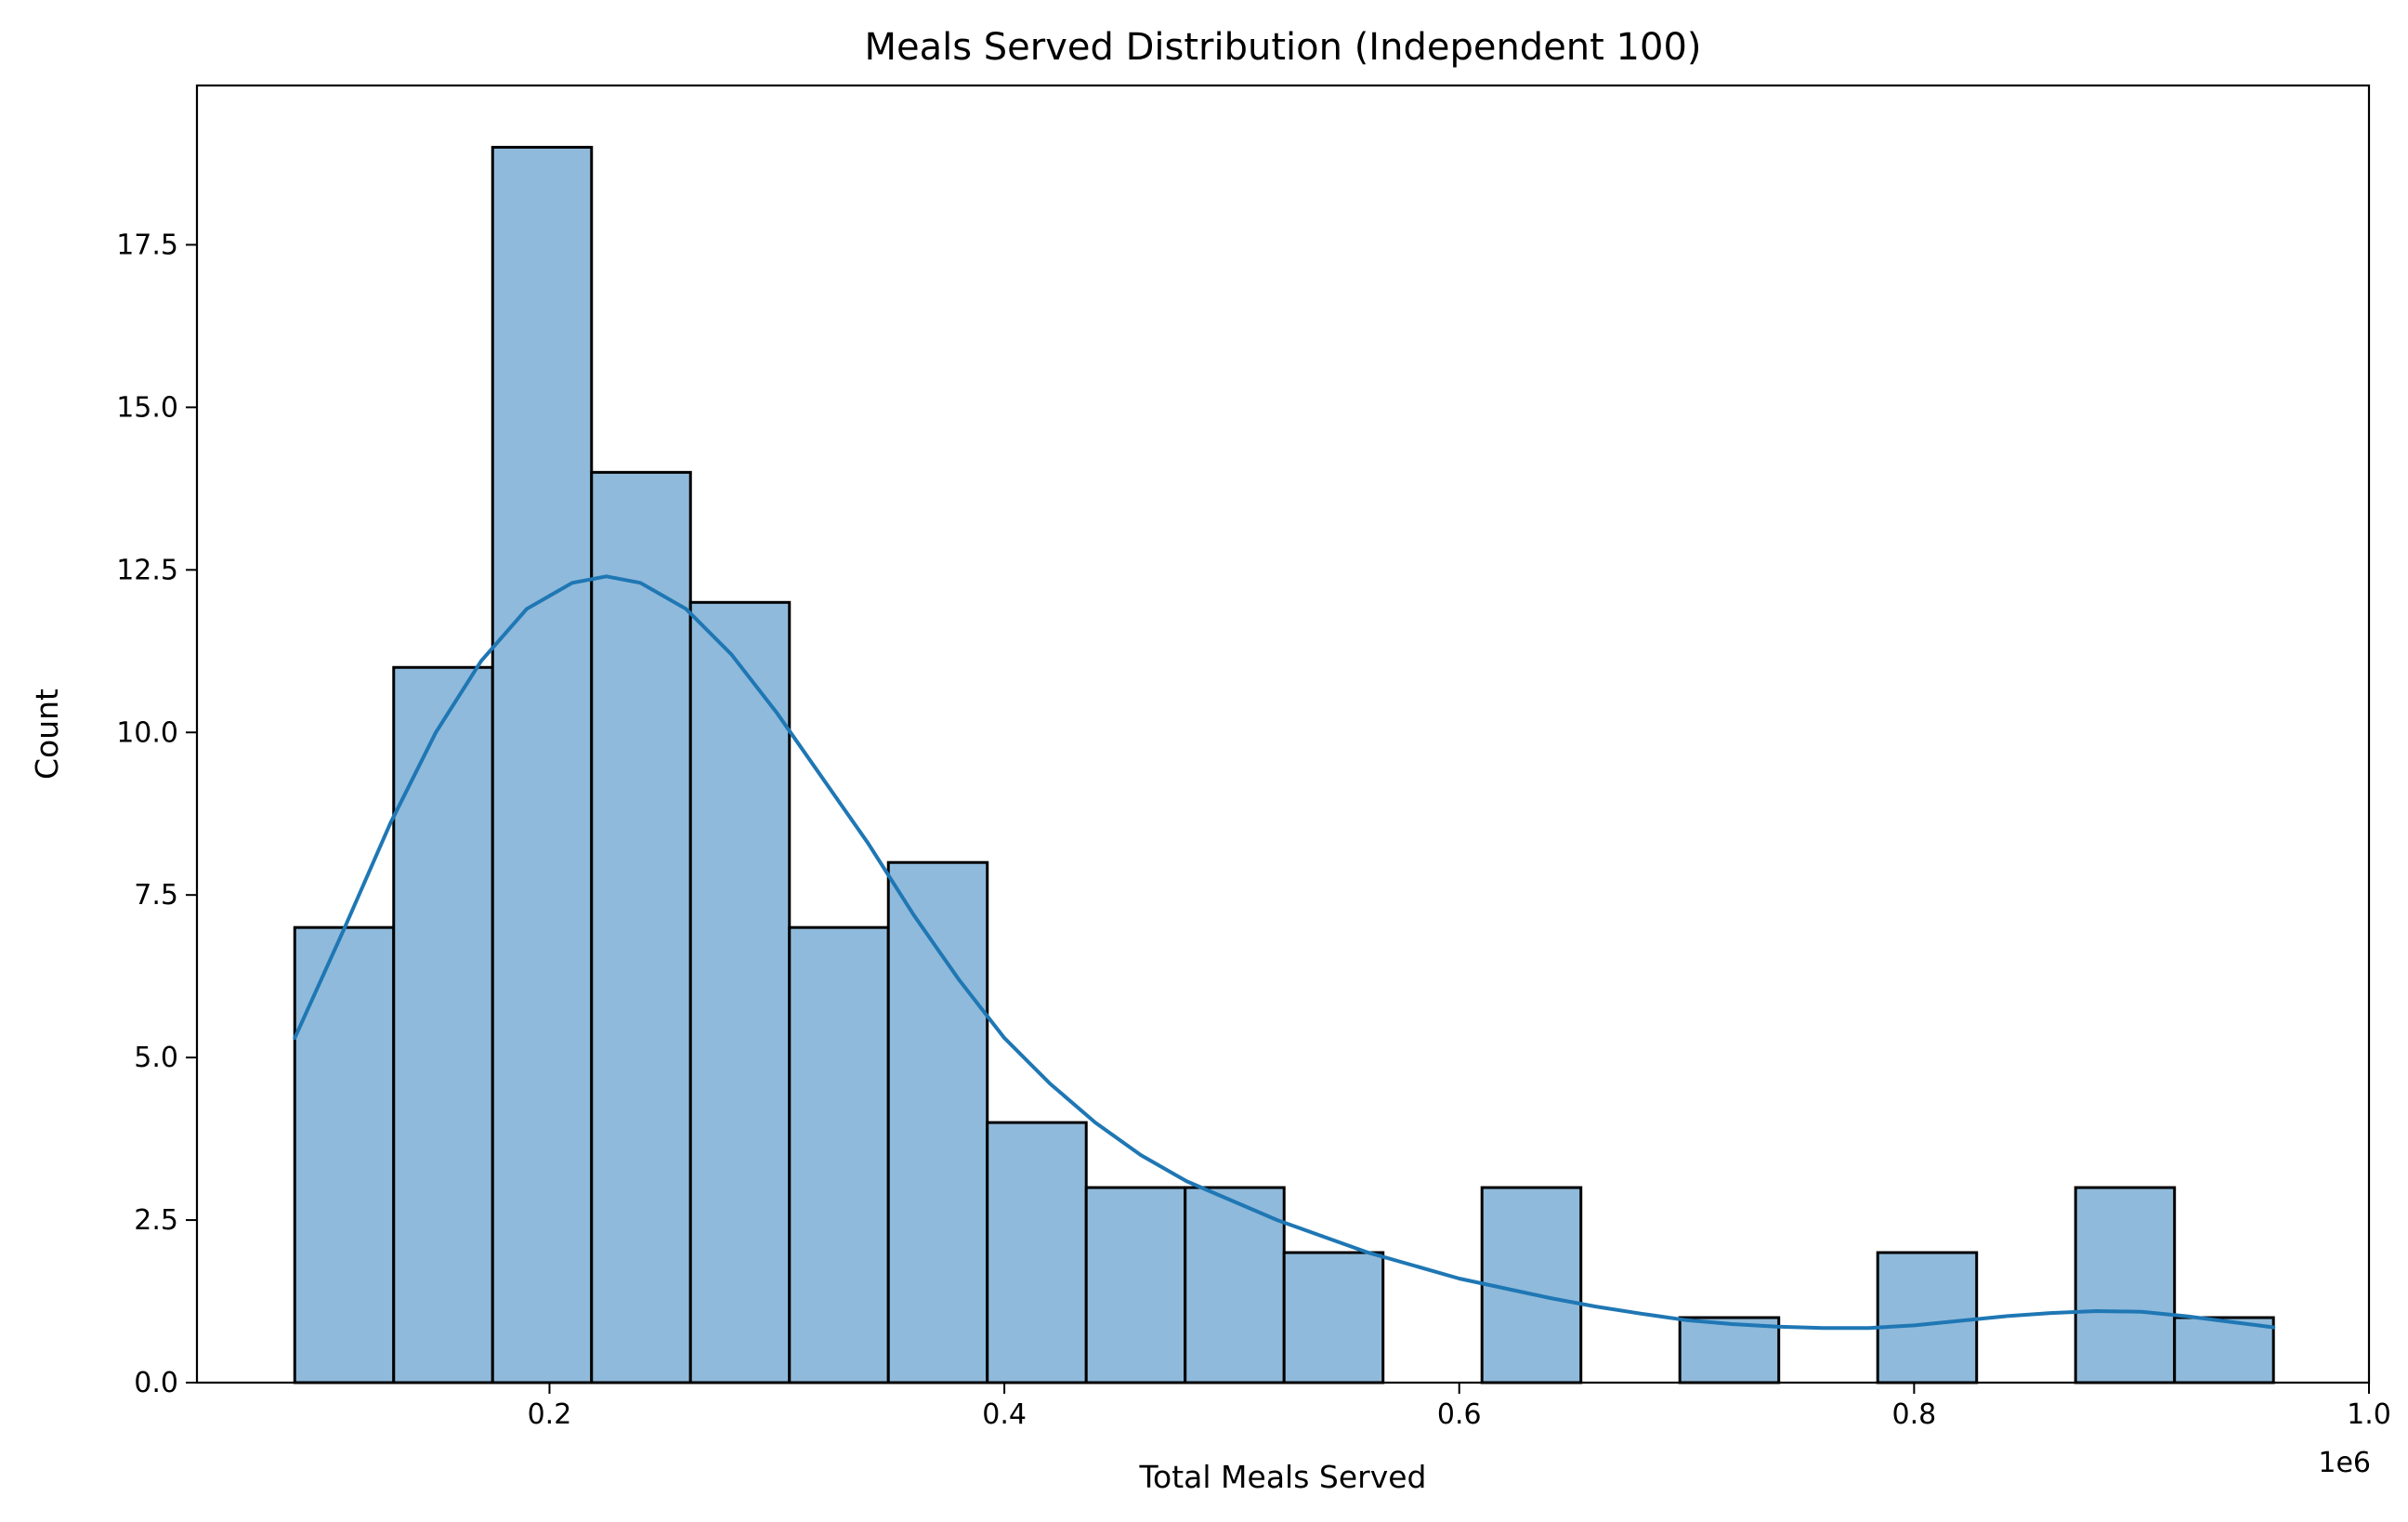 This screenshot has height=1522, width=2408. Describe the element at coordinates (147, 733) in the screenshot. I see `y-tick-label: 10.0` at that location.